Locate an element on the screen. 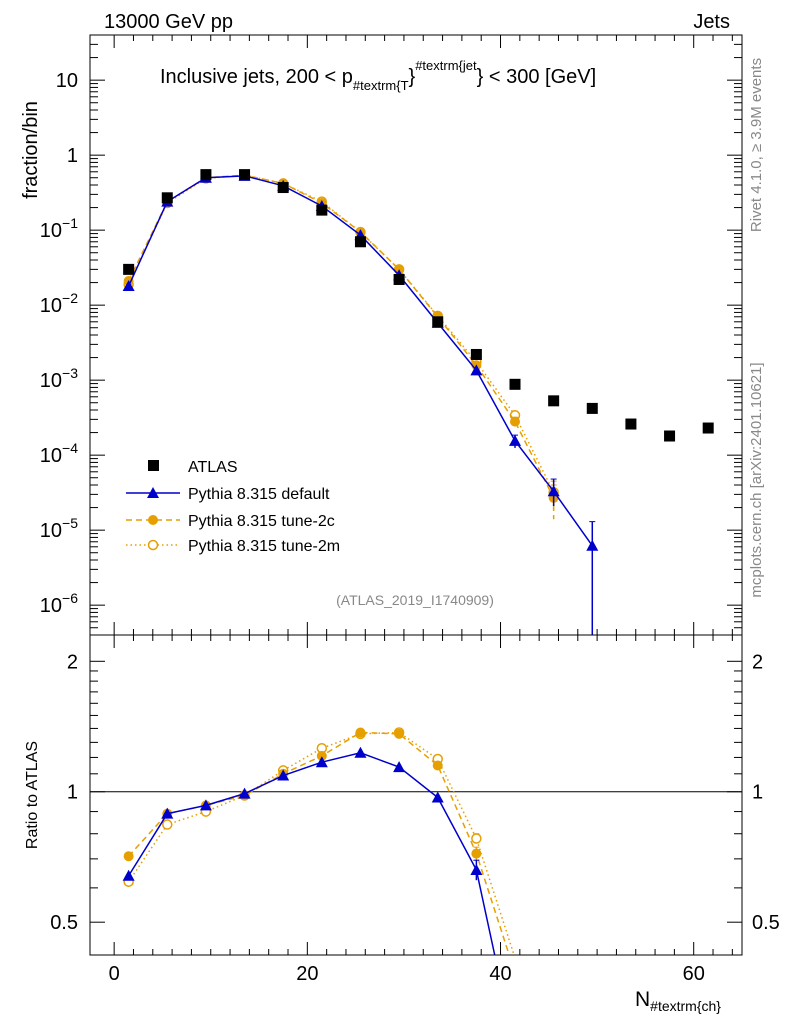 This screenshot has width=786, height=1024. x-tick-label: 0 is located at coordinates (114, 974).